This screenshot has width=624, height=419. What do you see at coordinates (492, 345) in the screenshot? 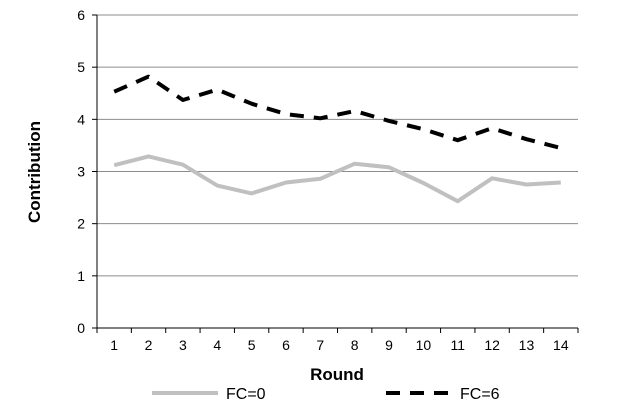
I see `x-tick-label: 12` at bounding box center [492, 345].